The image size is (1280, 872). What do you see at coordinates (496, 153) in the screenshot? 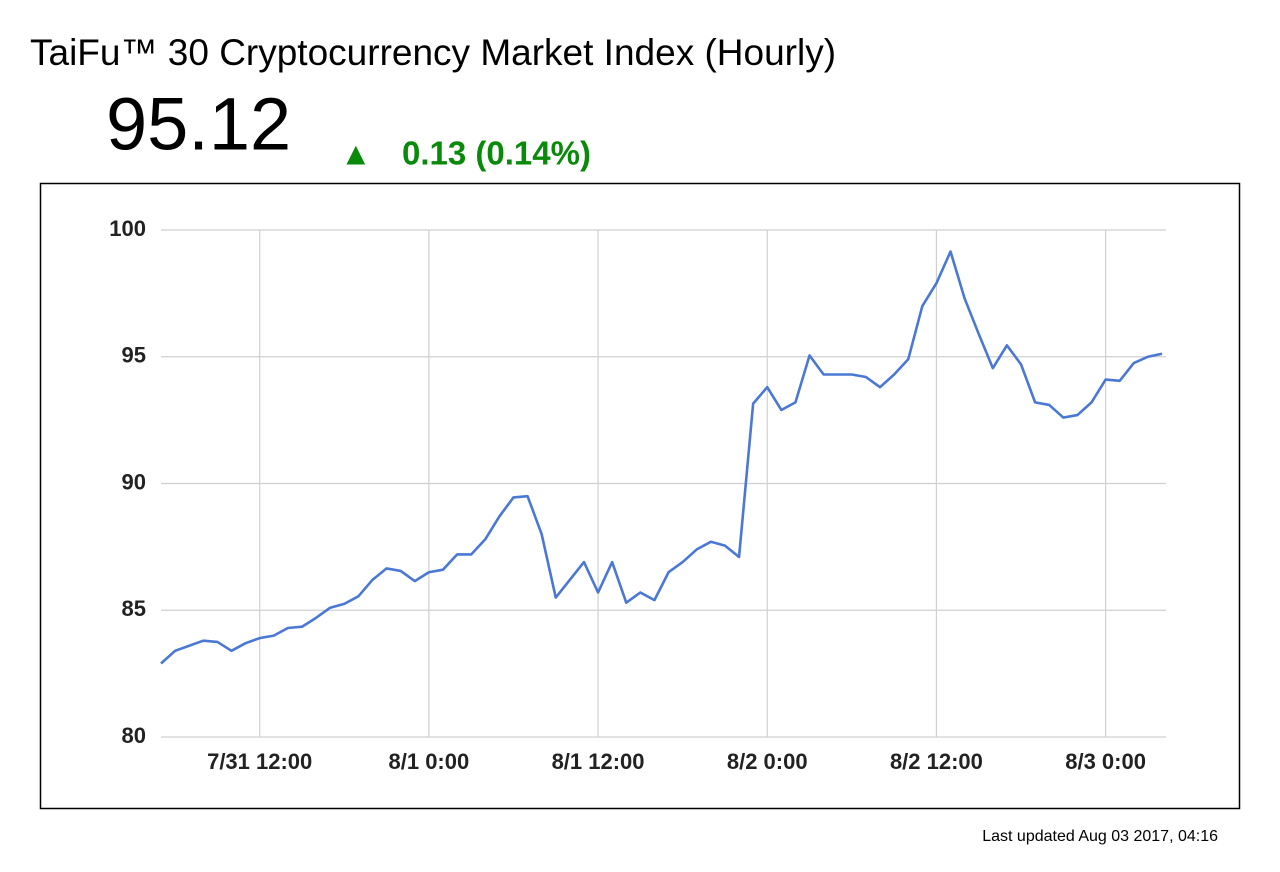
I see `change: 0.13 (0.14%)` at bounding box center [496, 153].